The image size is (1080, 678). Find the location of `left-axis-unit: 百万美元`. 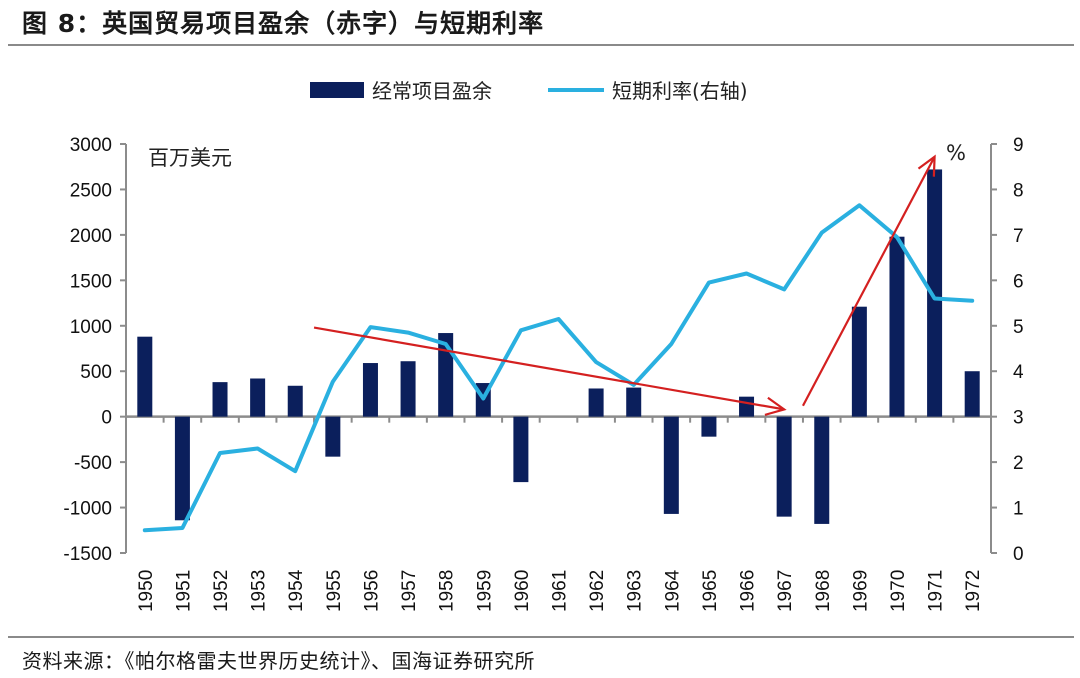

left-axis-unit: 百万美元 is located at coordinates (190, 158).